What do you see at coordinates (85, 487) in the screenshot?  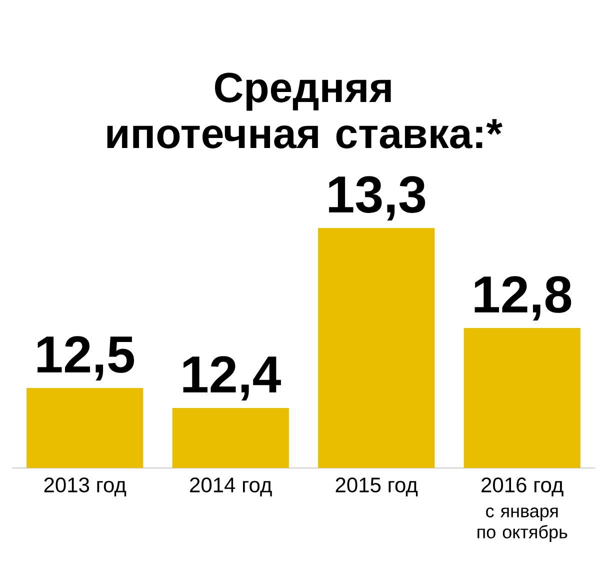 I see `x-tick-label: 2013 год` at bounding box center [85, 487].